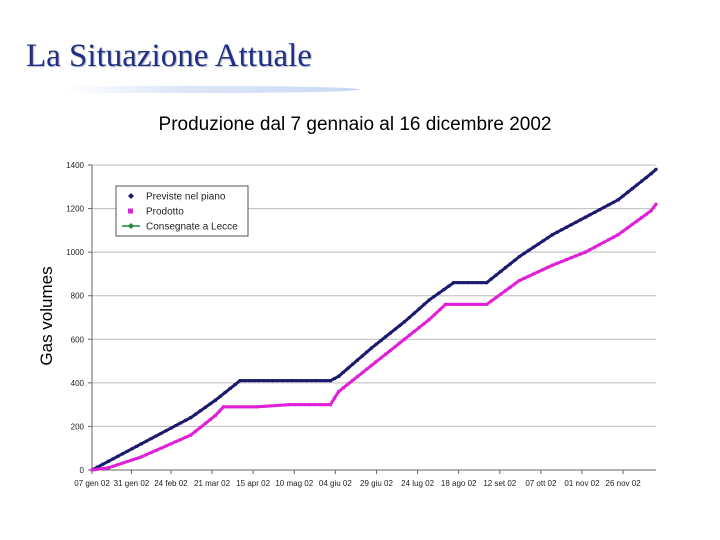 The image size is (720, 540). I want to click on x-tick-label: 31 gen 02, so click(132, 483).